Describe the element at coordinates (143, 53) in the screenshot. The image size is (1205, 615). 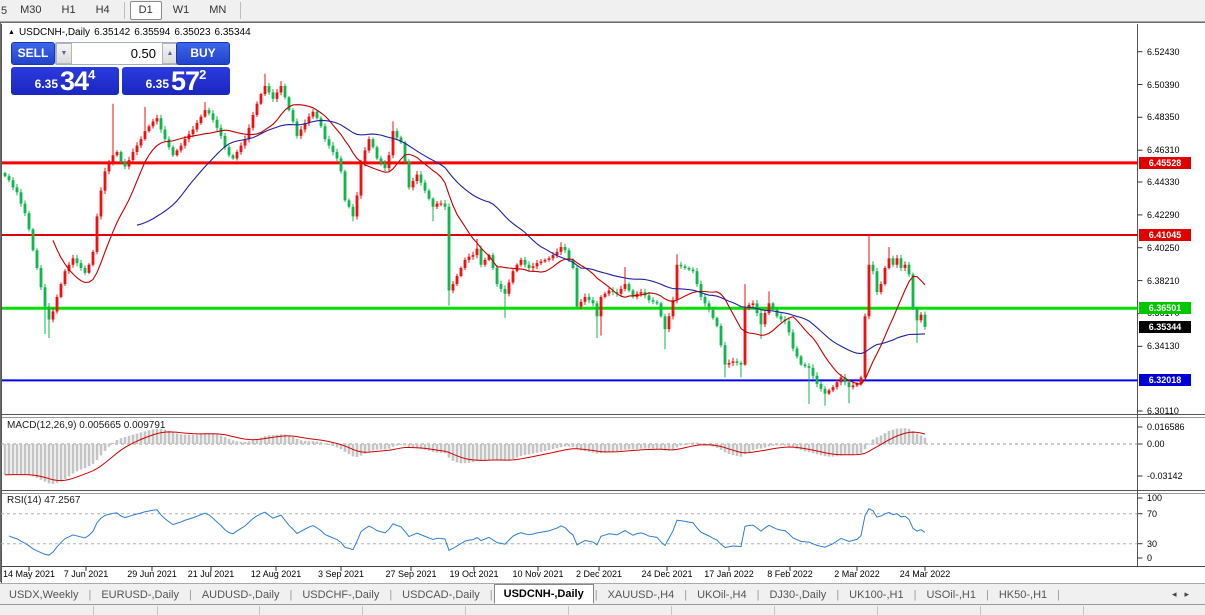
I see `volume-input: 0.50` at that location.